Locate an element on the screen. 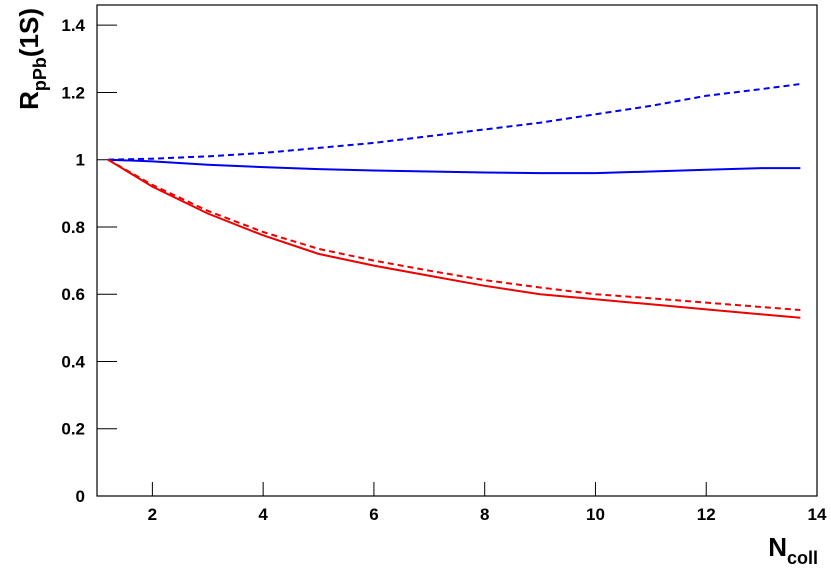  x-tick-label: 2 is located at coordinates (152, 514).